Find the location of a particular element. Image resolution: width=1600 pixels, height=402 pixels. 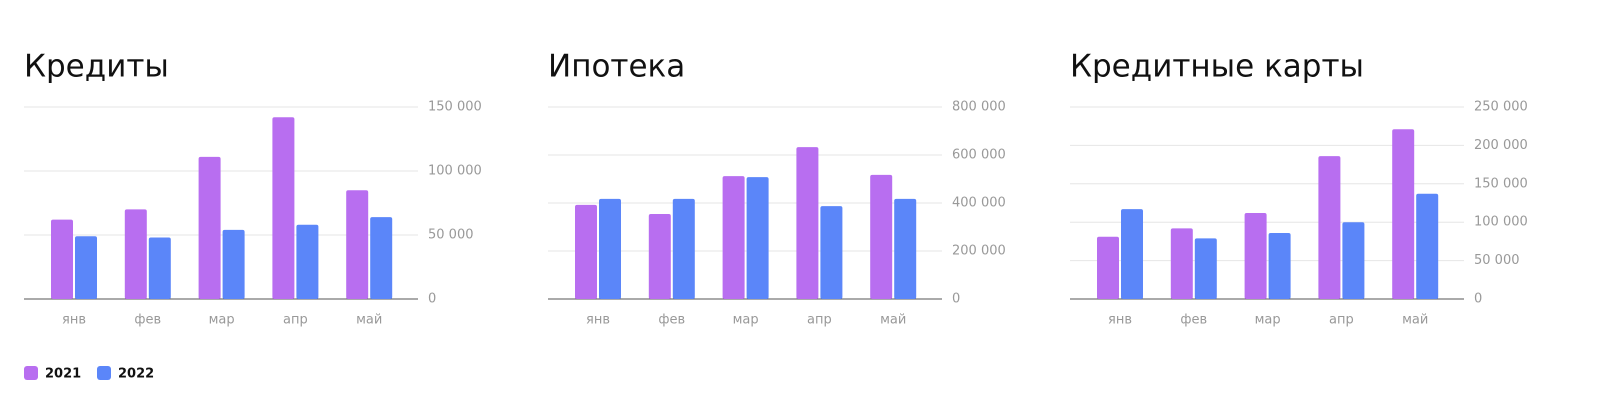

chart-title: Кредиты is located at coordinates (96, 67).